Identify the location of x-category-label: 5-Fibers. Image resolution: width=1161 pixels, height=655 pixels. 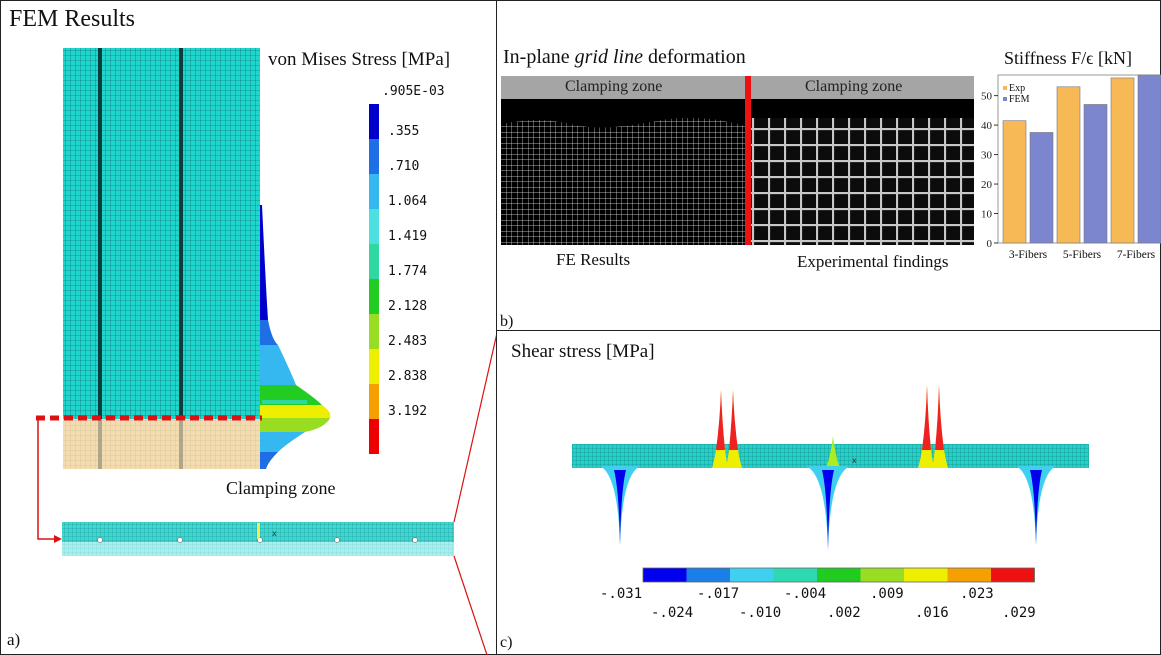
(1082, 255).